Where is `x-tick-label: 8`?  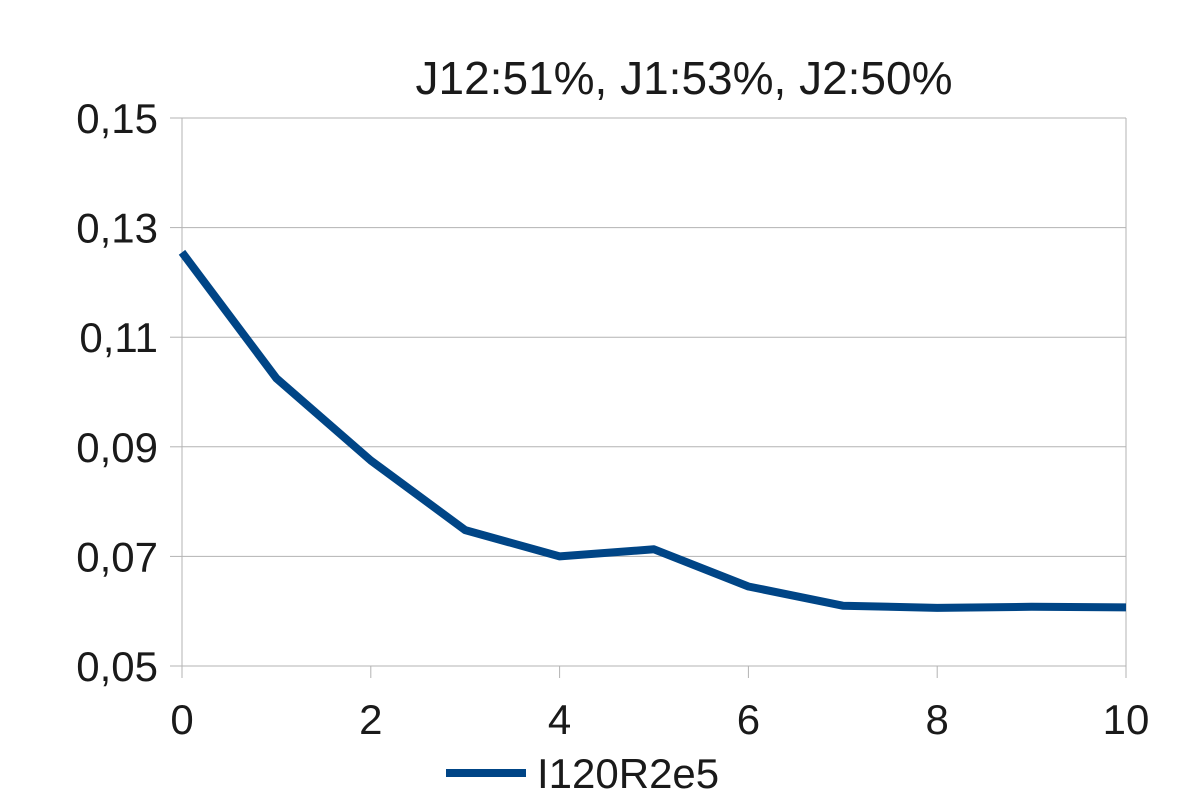 x-tick-label: 8 is located at coordinates (937, 719).